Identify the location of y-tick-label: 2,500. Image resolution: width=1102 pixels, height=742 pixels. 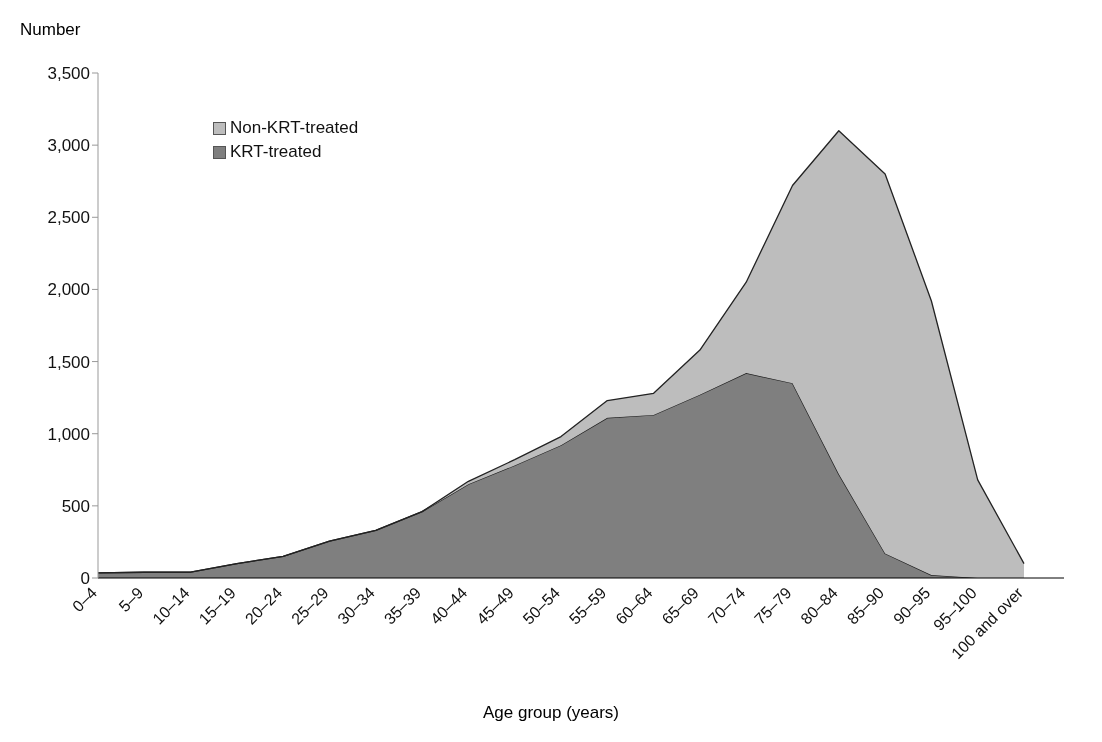
(68, 218).